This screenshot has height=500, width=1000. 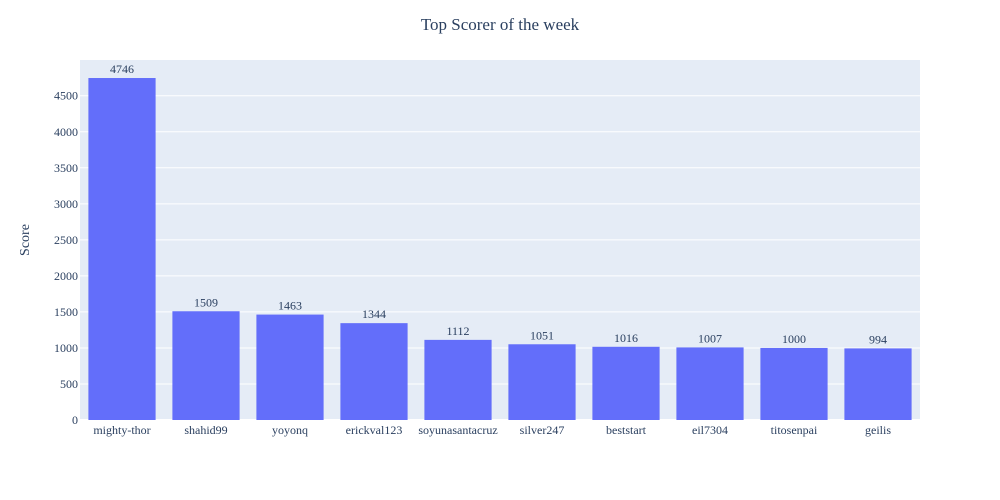 What do you see at coordinates (66, 348) in the screenshot?
I see `y-tick-label: 1000` at bounding box center [66, 348].